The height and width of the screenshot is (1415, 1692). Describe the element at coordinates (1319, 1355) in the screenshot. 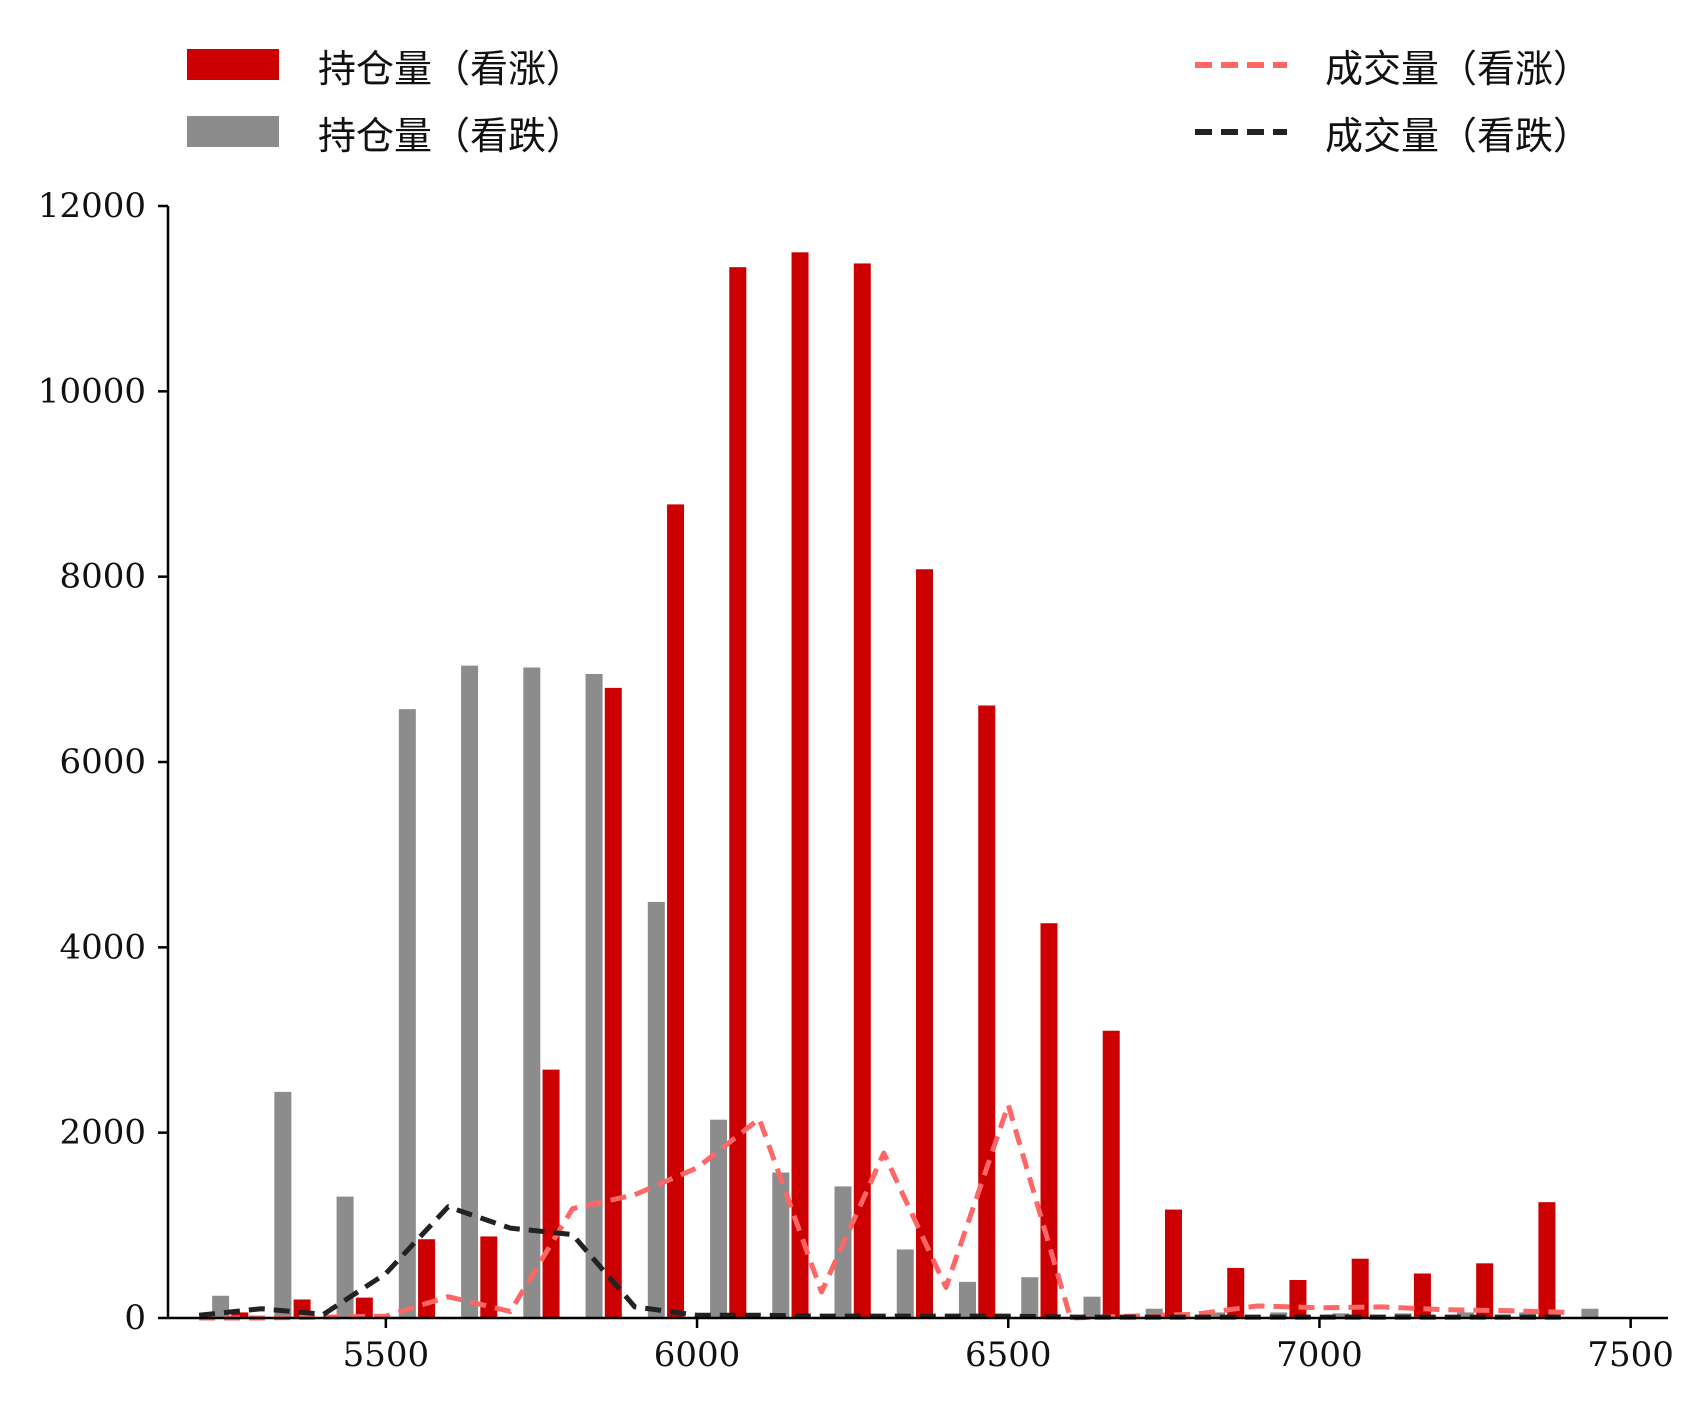

I see `x-tick-label-7000: 7000` at that location.